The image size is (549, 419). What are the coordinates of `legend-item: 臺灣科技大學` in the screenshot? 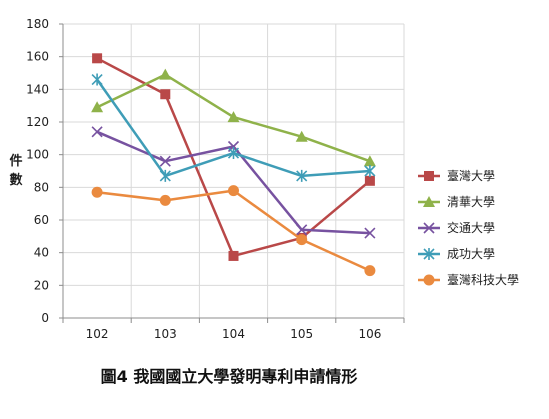 It's located at (468, 279).